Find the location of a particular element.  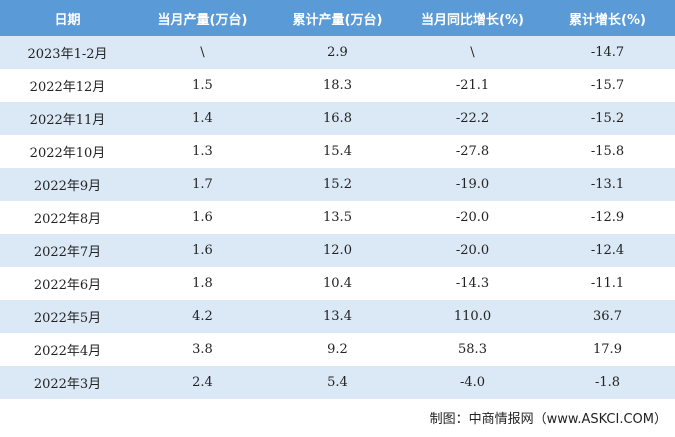

value-cell: 36.7 is located at coordinates (607, 316).